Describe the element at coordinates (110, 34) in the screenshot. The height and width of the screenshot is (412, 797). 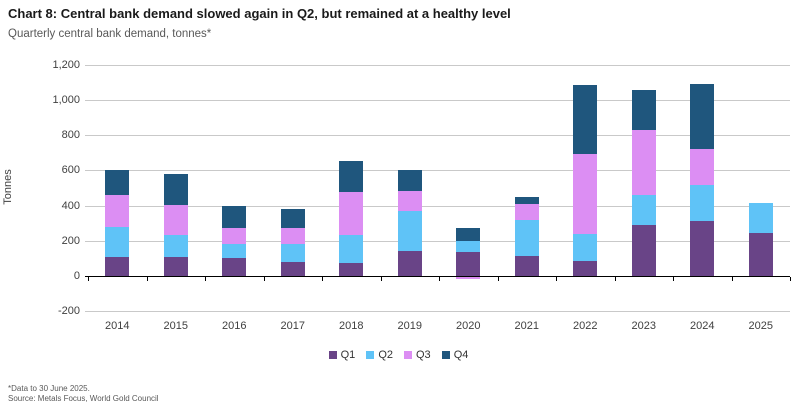
I see `chart-subtitle: Quarterly central bank demand, tonnes*` at that location.